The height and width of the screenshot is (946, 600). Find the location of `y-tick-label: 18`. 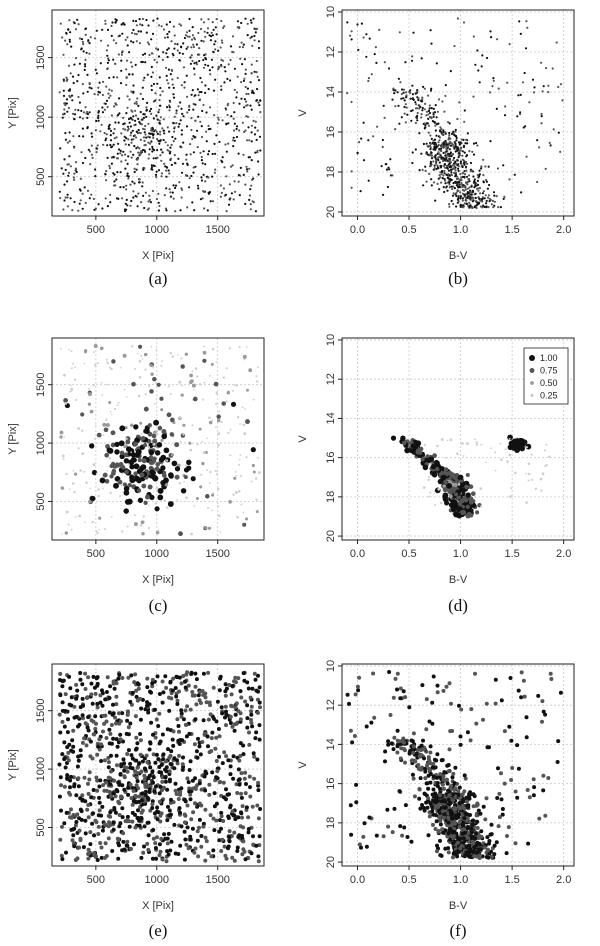

y-tick-label: 18 is located at coordinates (331, 172).